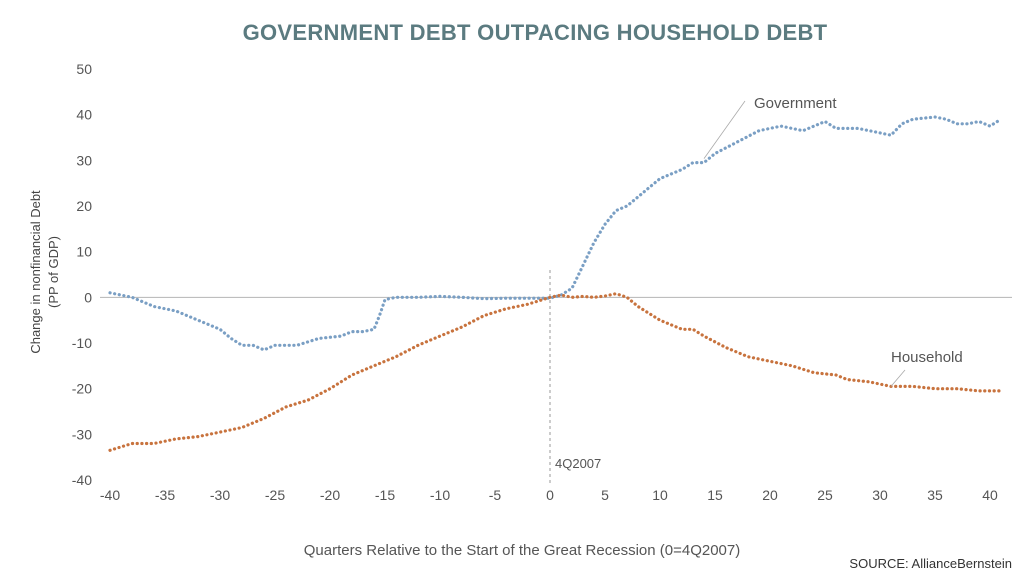 The width and height of the screenshot is (1024, 584). What do you see at coordinates (833, 241) in the screenshot?
I see `series-labels: Government Household` at bounding box center [833, 241].